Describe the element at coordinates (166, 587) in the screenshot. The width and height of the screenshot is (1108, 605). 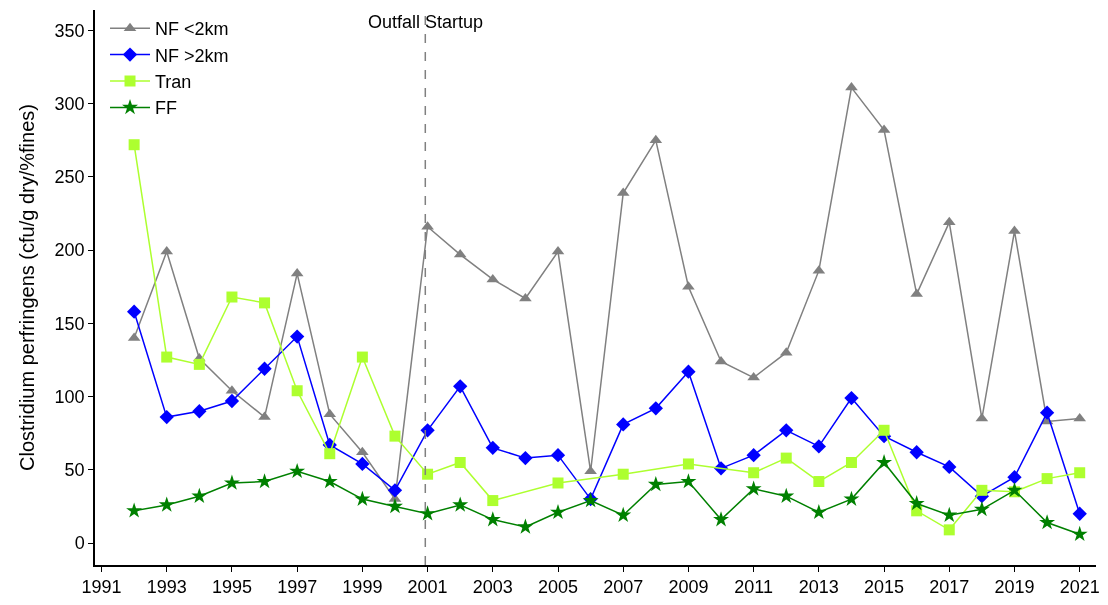
I see `x-tick-label: 1993` at that location.